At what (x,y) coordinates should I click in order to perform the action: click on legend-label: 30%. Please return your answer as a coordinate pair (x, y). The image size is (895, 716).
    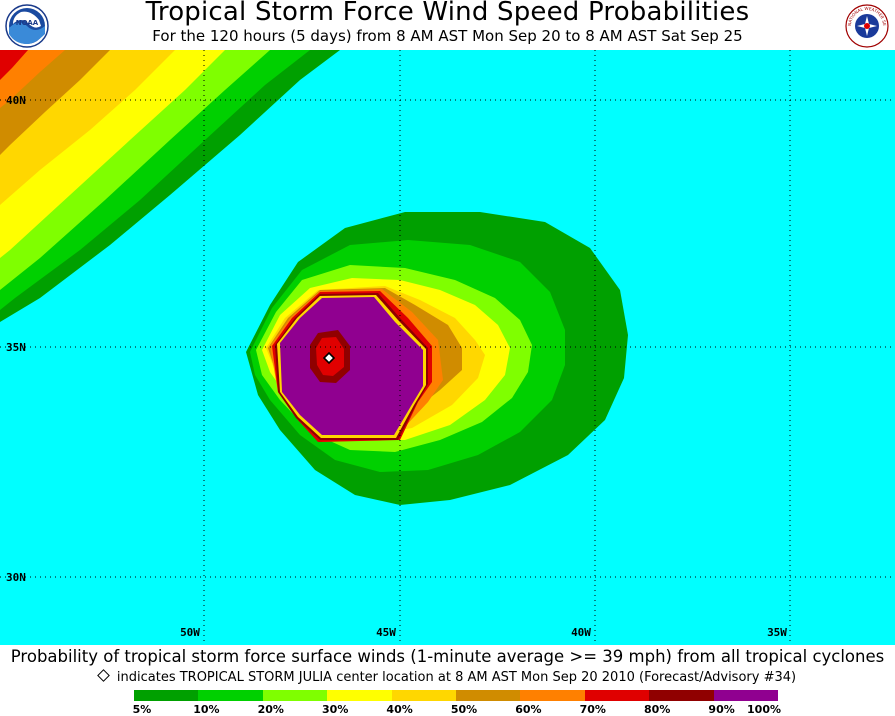
    Looking at the image, I should click on (335, 709).